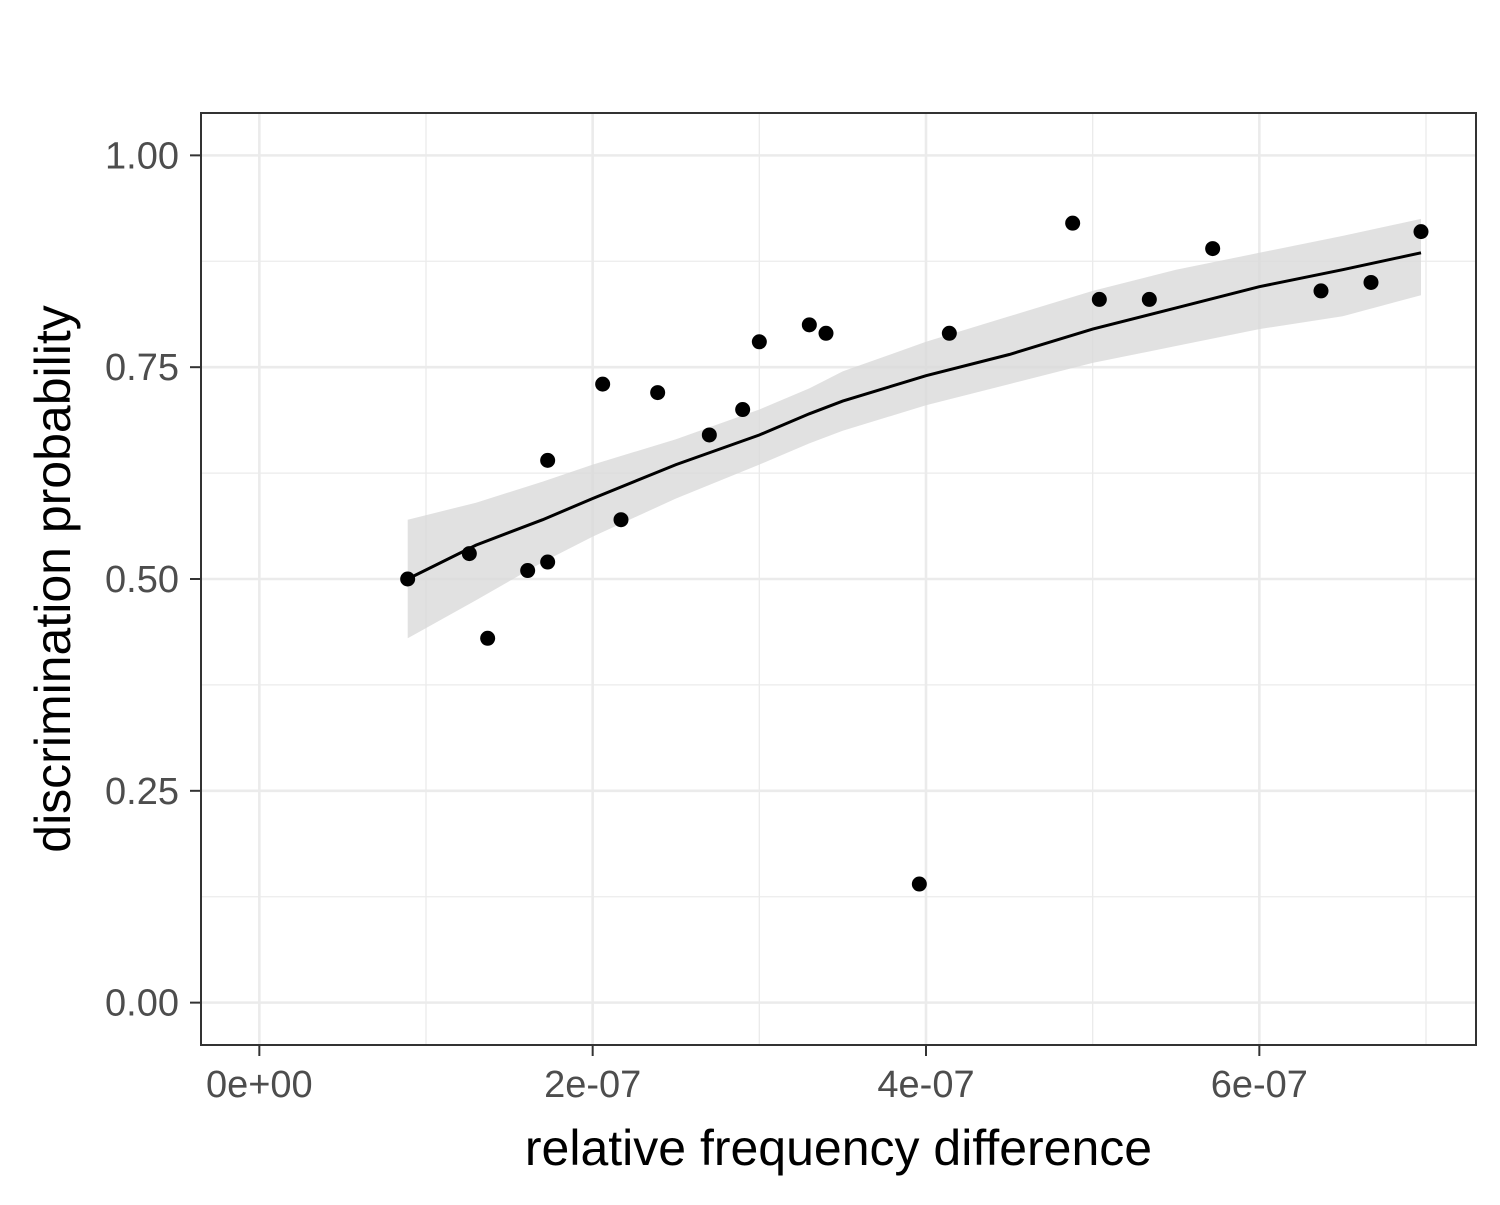  Describe the element at coordinates (1259, 1085) in the screenshot. I see `x-tick-label: 6e-07` at that location.